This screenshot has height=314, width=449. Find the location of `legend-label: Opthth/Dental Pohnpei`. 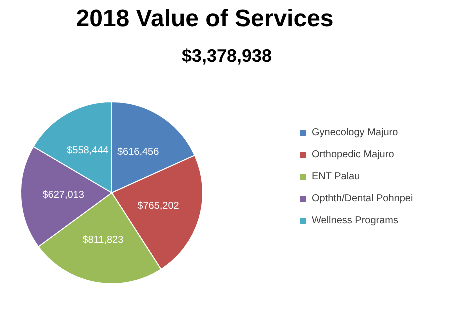

legend-label: Opthth/Dental Pohnpei is located at coordinates (363, 199).